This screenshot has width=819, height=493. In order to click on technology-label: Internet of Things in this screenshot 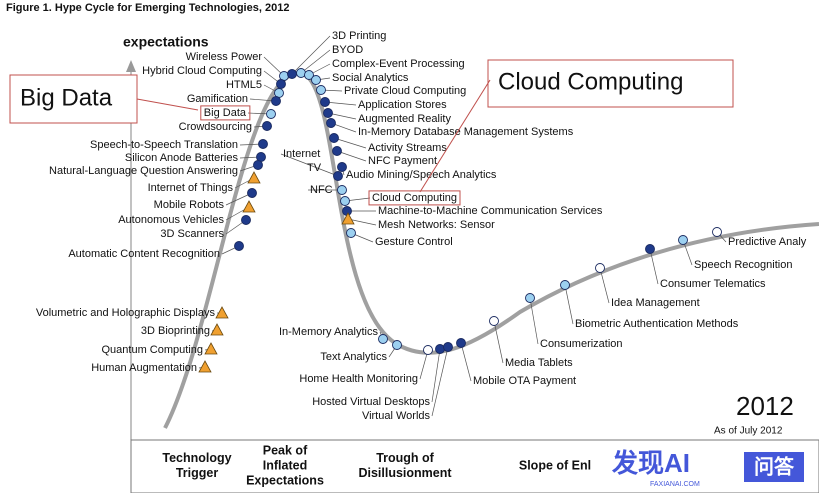, I will do `click(191, 188)`.